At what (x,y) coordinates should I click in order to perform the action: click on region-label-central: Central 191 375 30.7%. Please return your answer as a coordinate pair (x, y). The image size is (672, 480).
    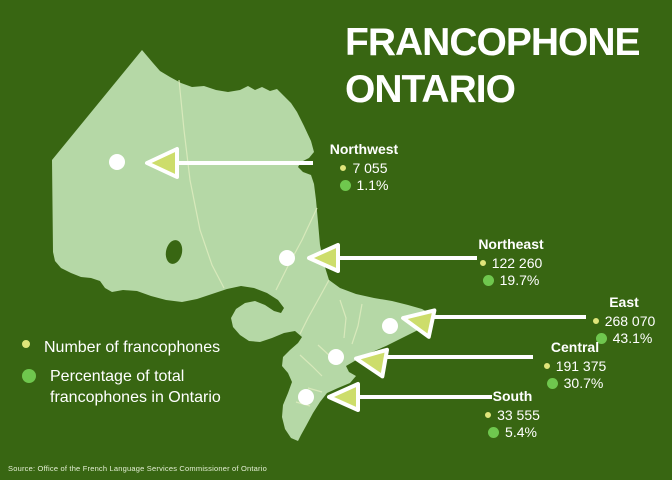
    Looking at the image, I should click on (575, 365).